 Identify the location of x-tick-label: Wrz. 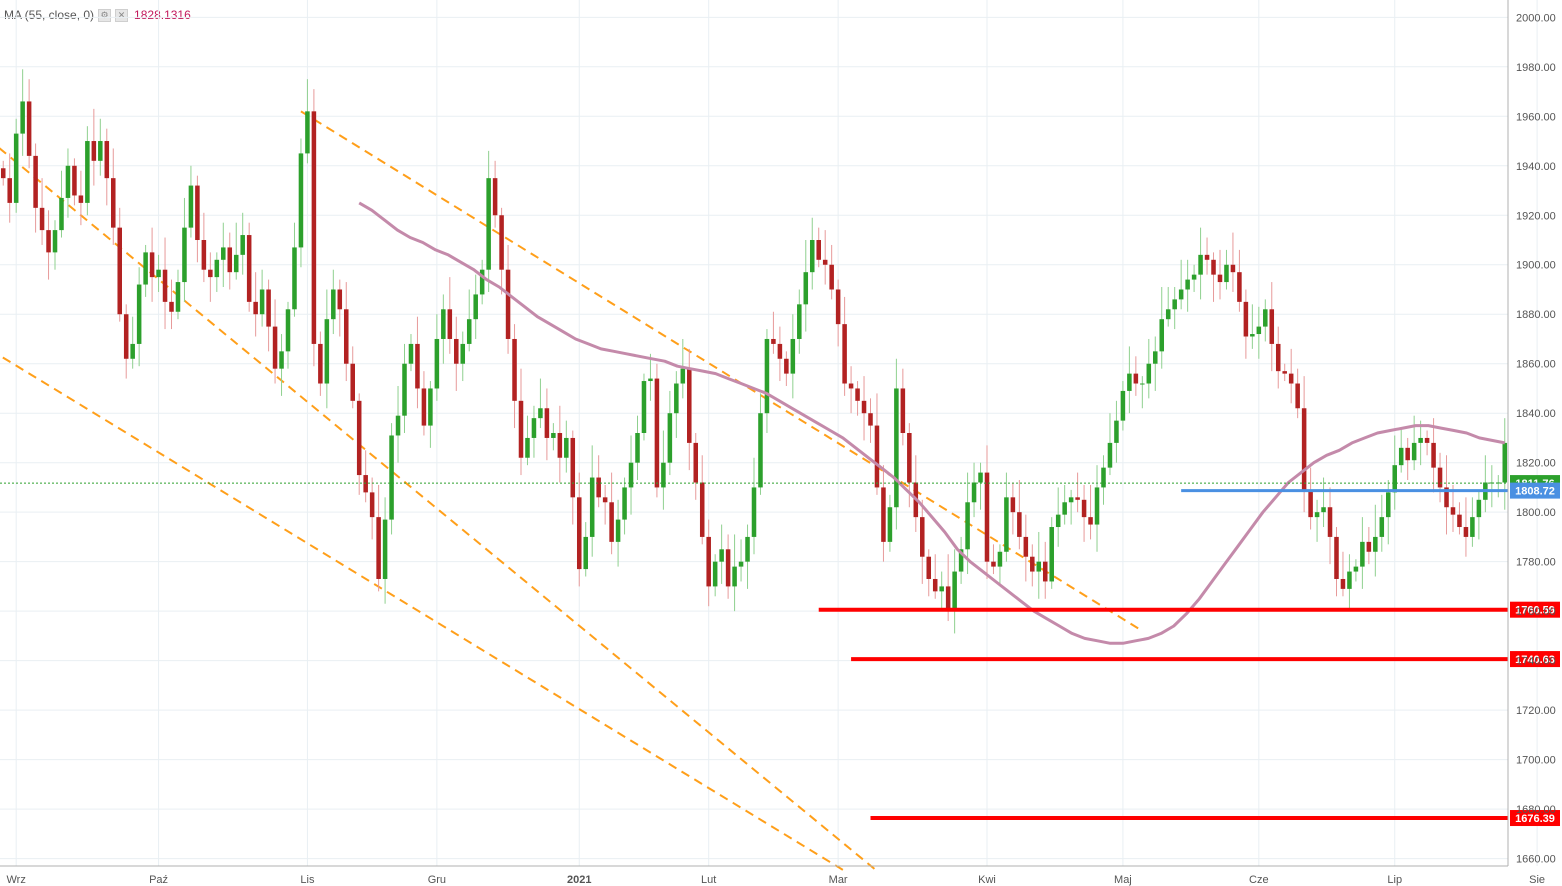
(16, 880).